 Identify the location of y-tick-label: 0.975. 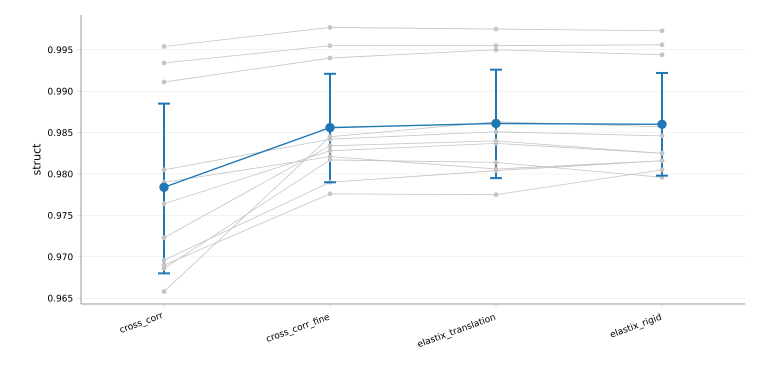
(60, 215).